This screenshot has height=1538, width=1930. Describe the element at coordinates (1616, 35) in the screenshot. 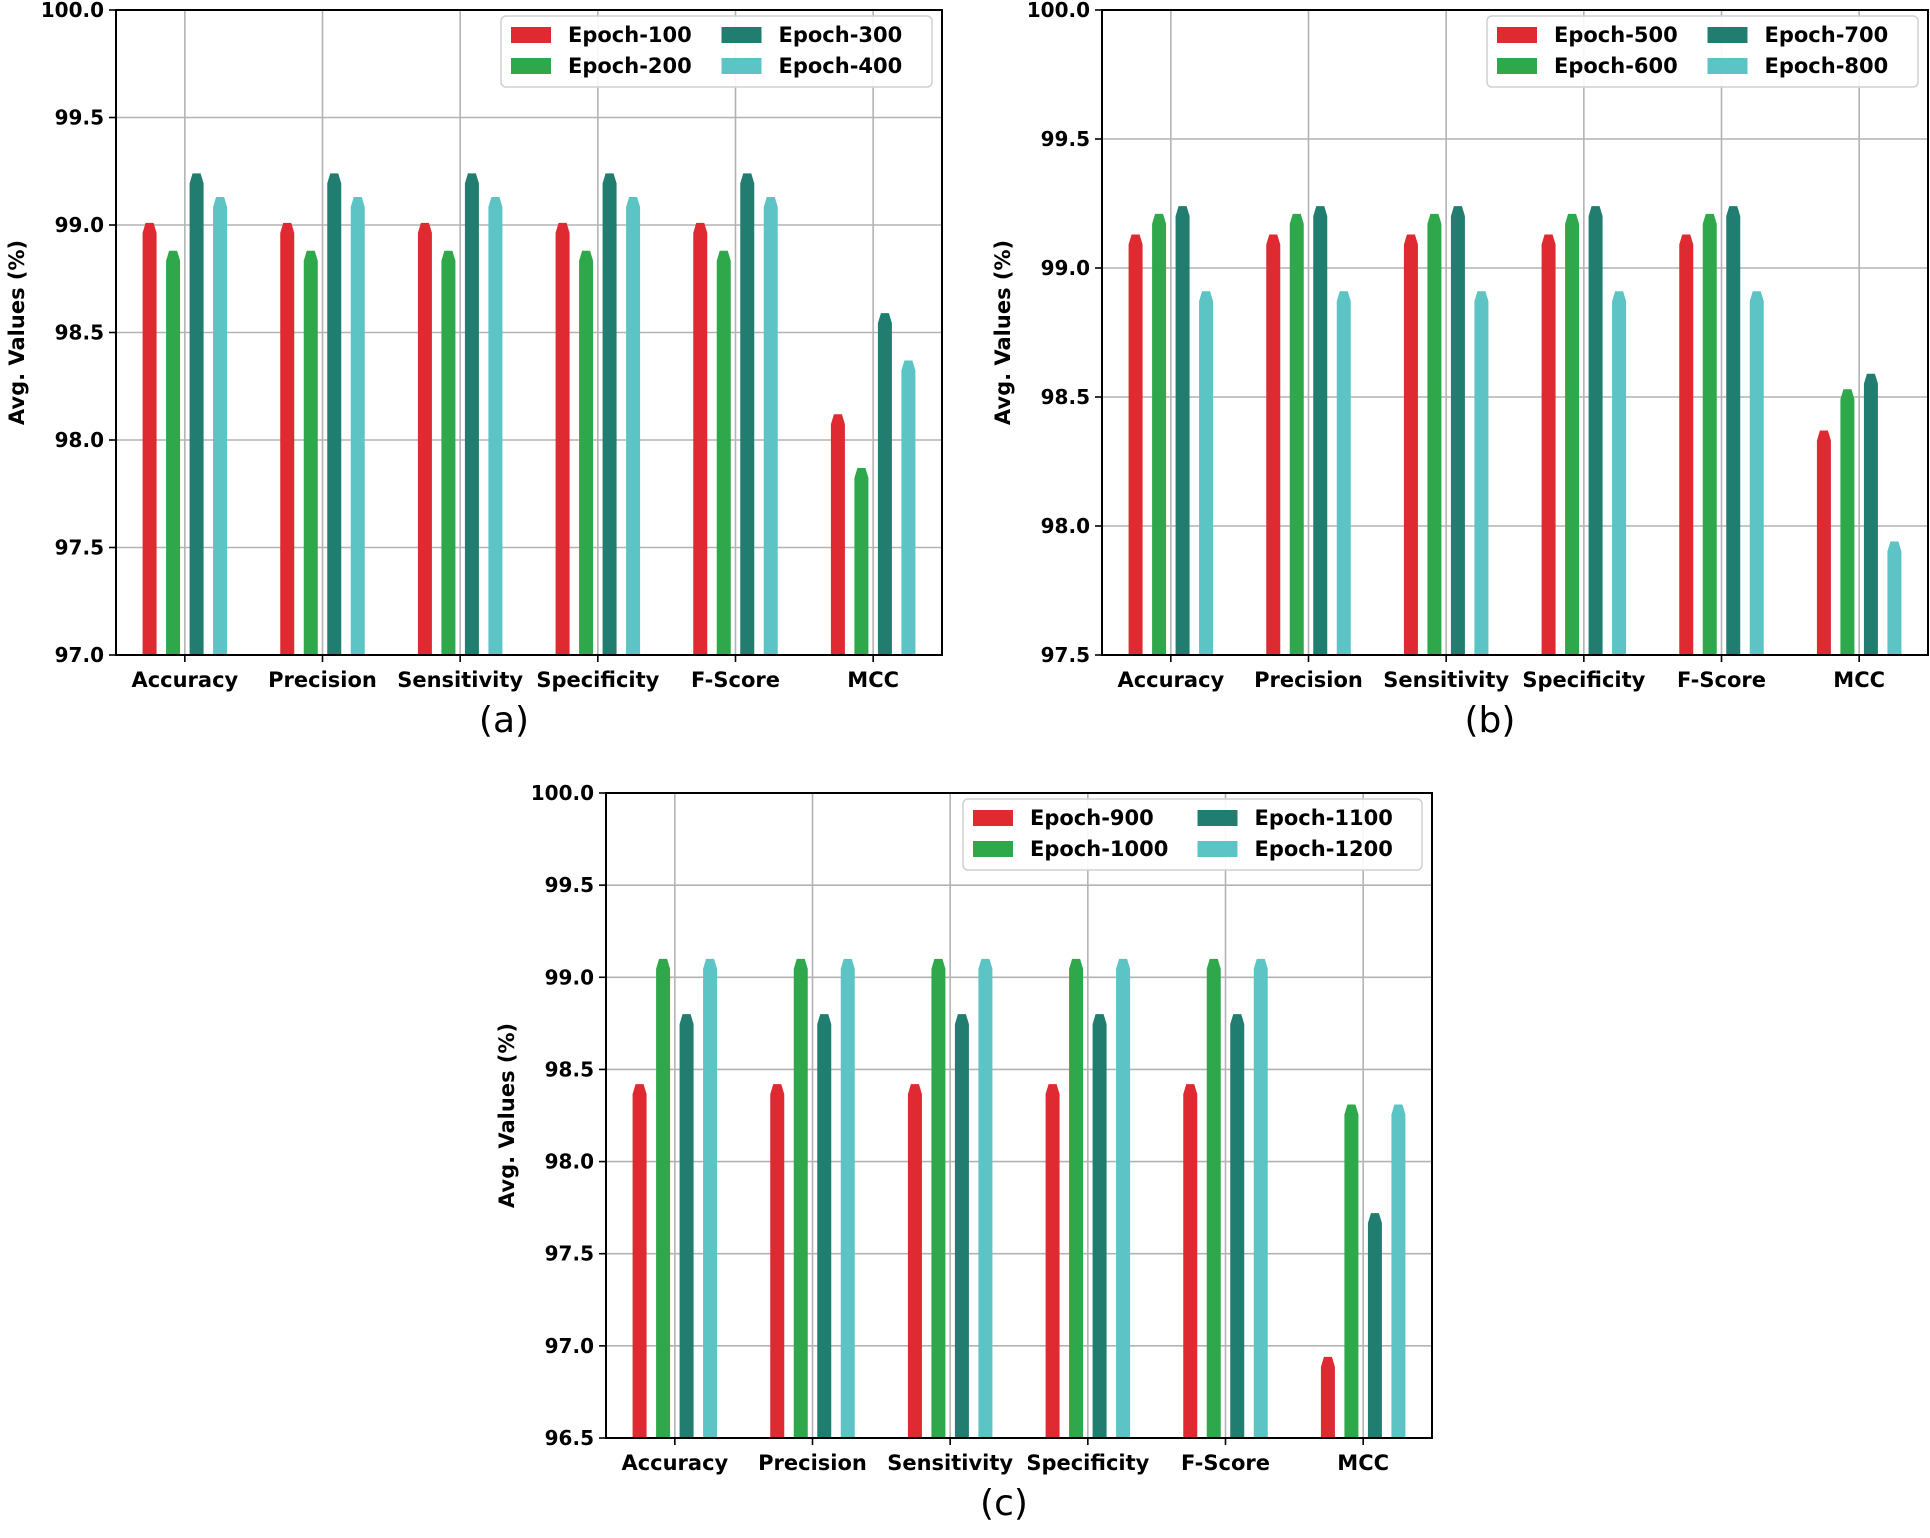

I see `legend-label: Epoch-500` at that location.